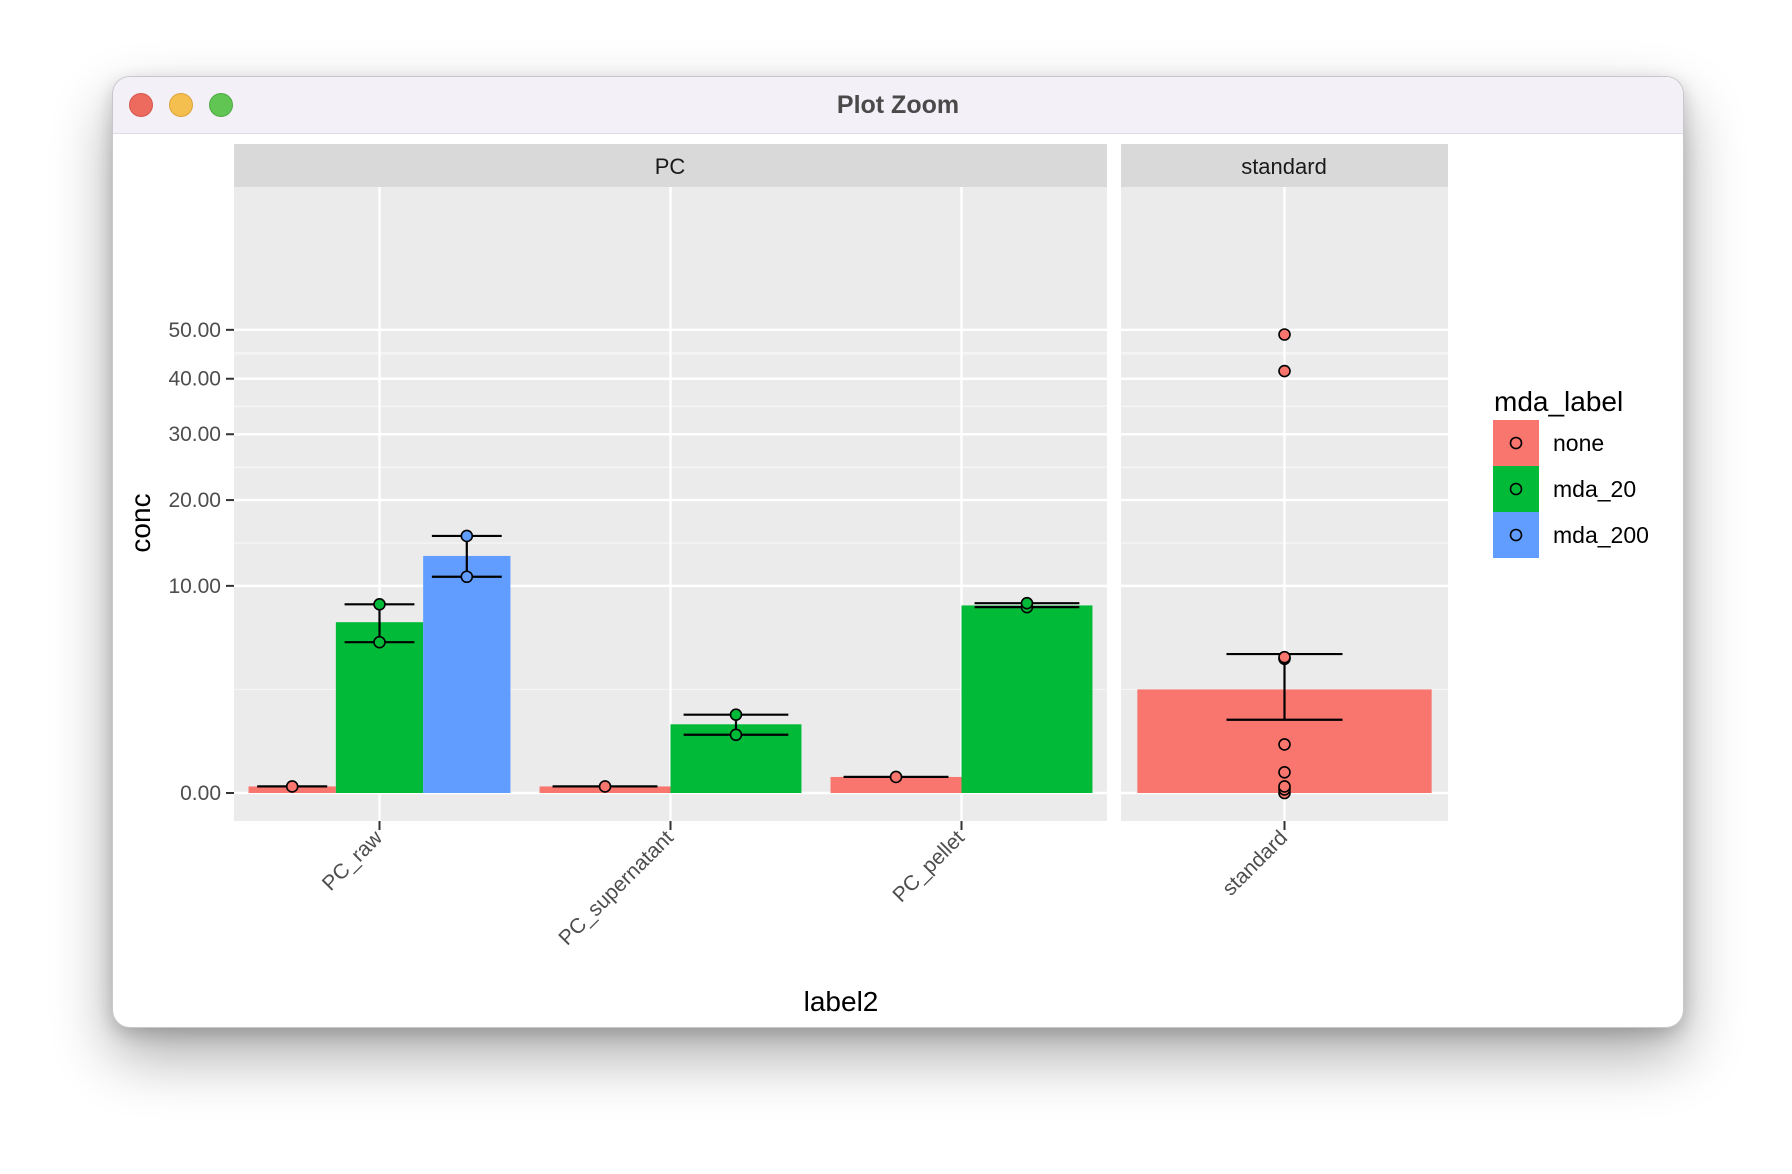 This screenshot has width=1792, height=1174. I want to click on legend-label-mda_20: mda_20, so click(1594, 489).